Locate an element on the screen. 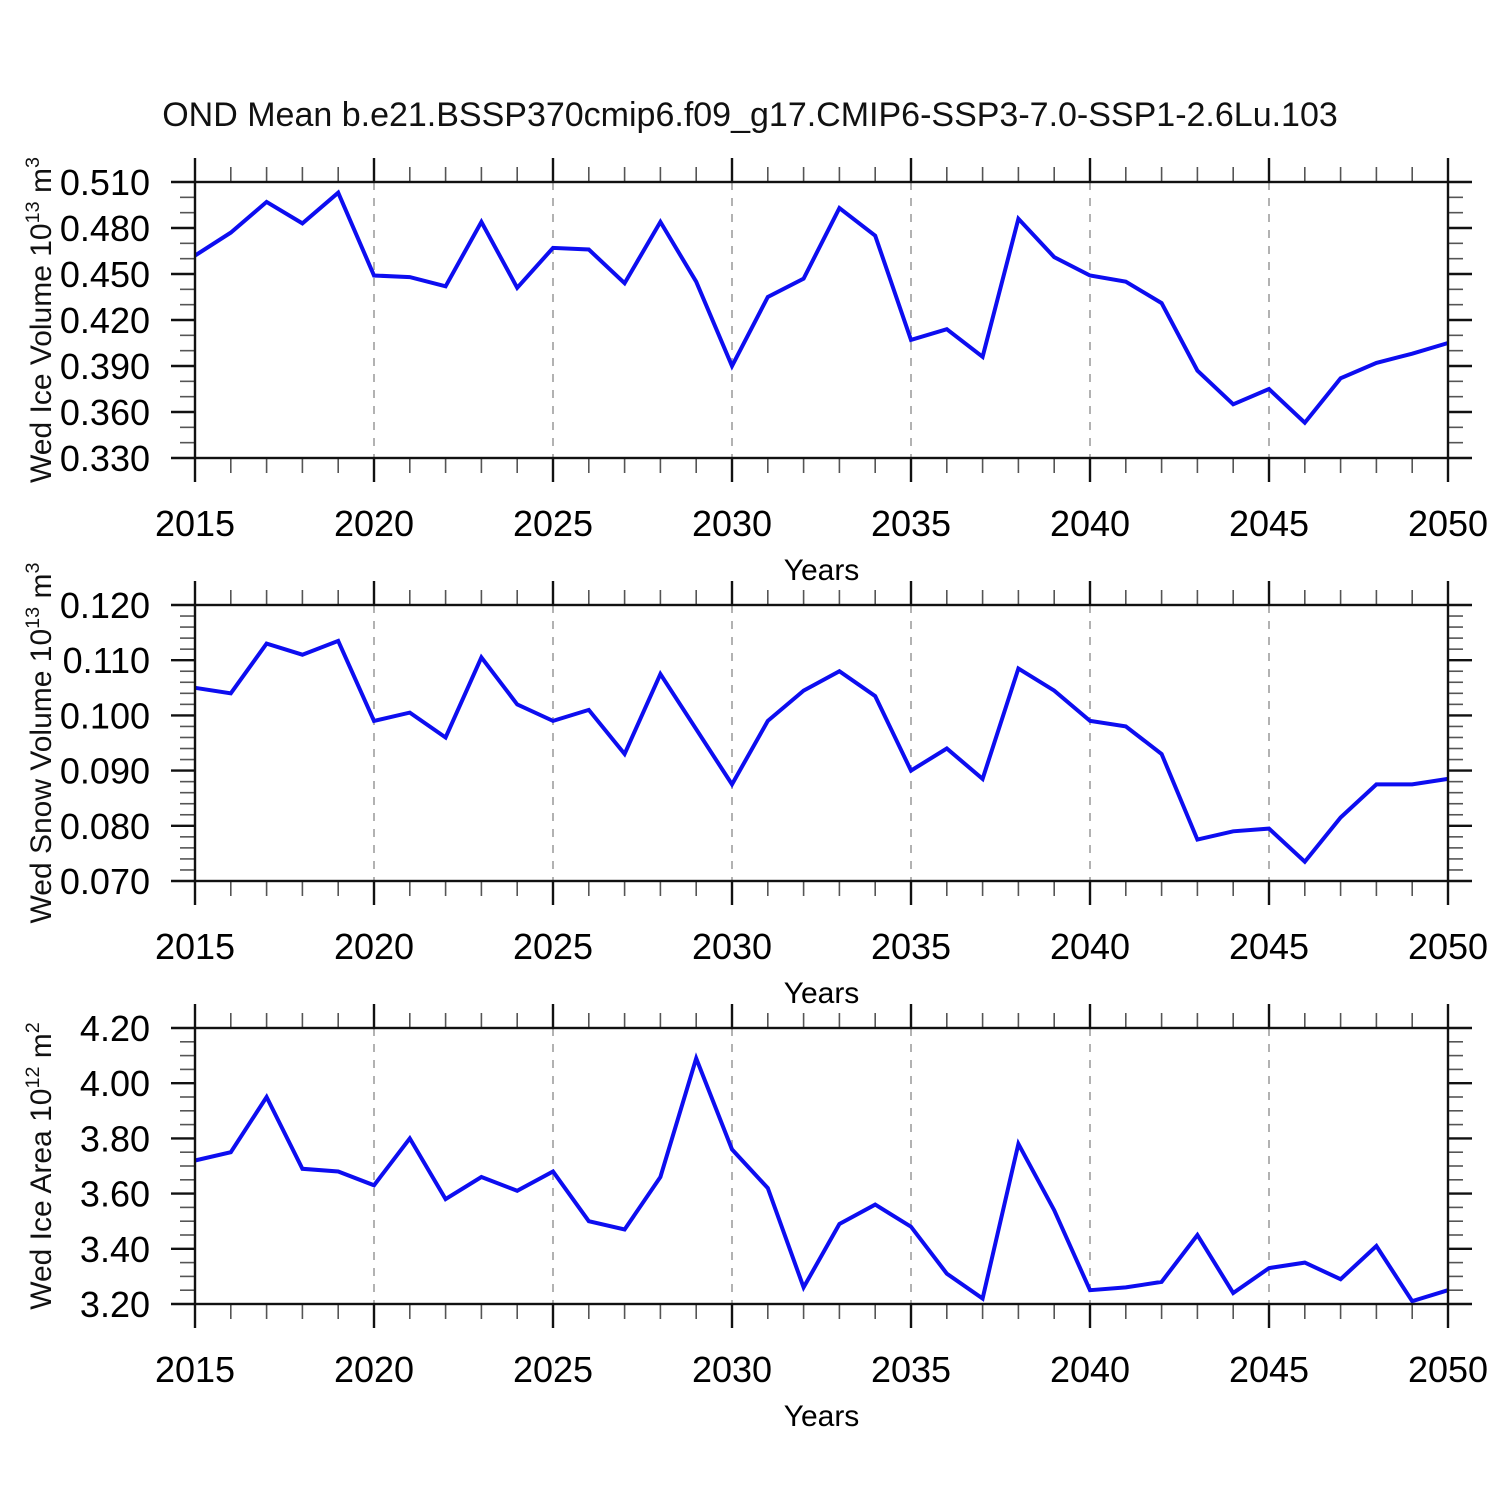 This screenshot has width=1500, height=1500. y-tick-label: 0.390 is located at coordinates (105, 366).